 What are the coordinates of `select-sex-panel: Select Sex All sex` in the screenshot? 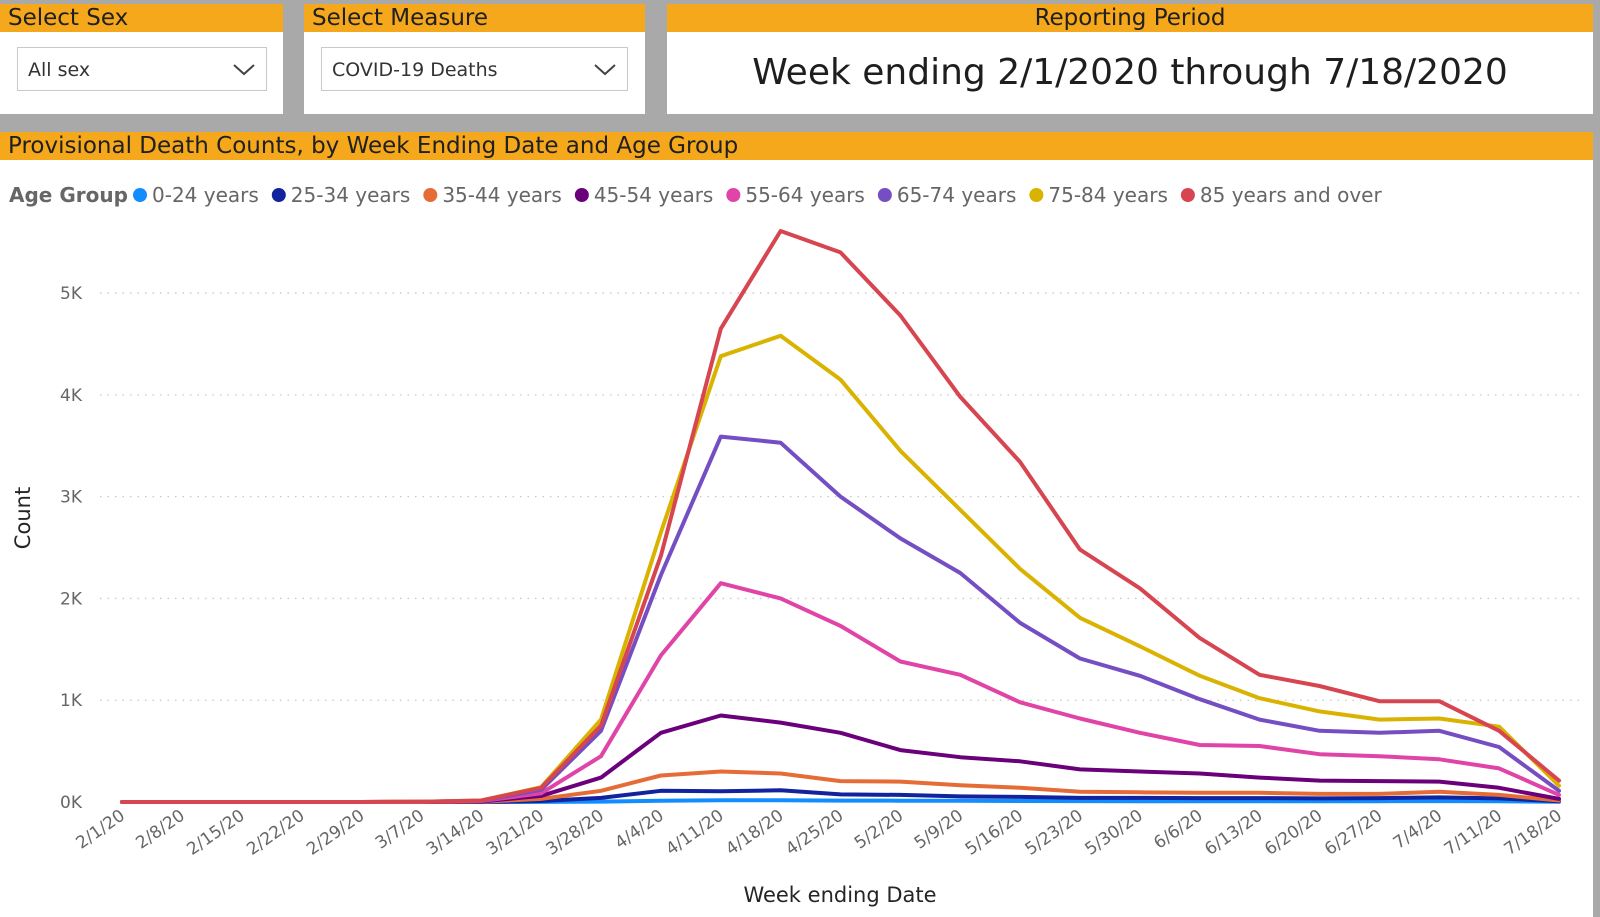 It's located at (141, 59).